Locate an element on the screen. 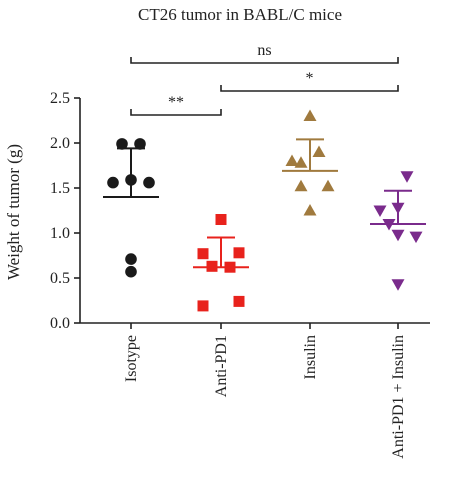 The height and width of the screenshot is (500, 454). group-anti-pd1 is located at coordinates (221, 263).